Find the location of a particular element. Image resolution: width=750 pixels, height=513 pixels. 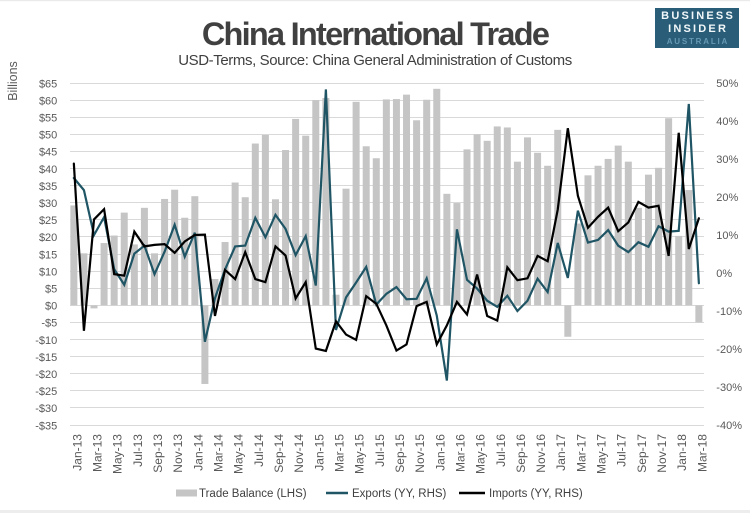

svg-text: Jul-17 is located at coordinates (622, 450).